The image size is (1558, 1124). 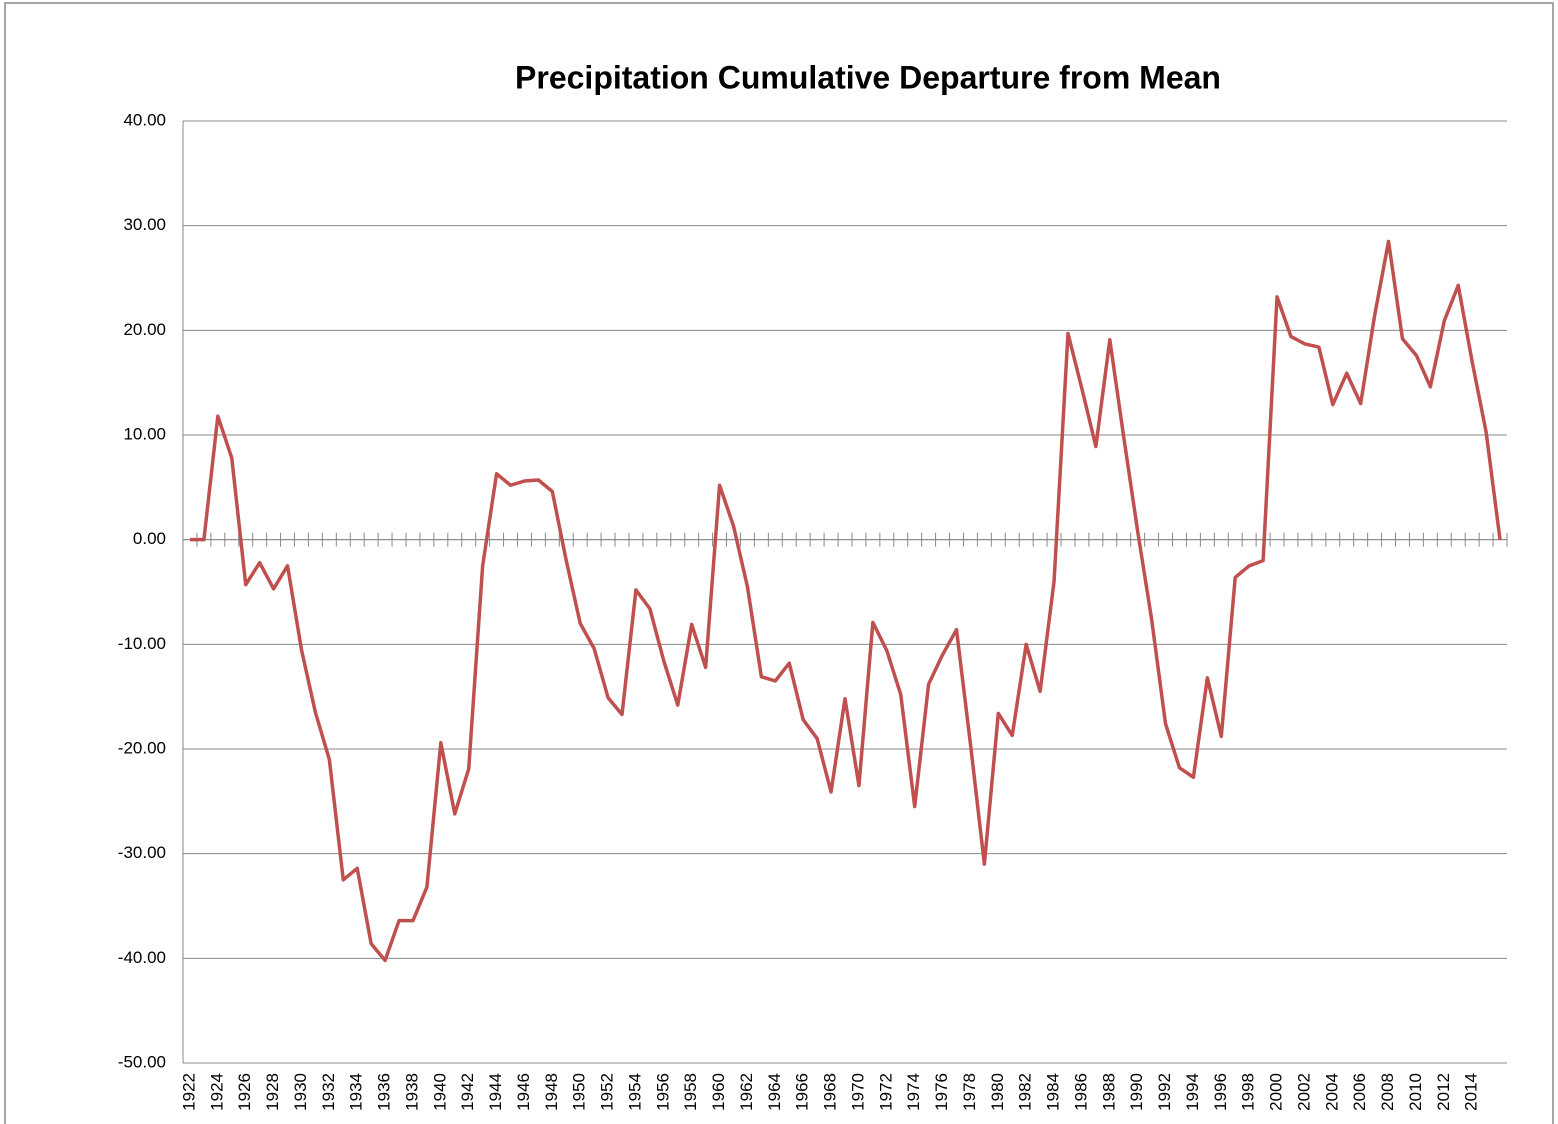 I want to click on x-tick-label: 1962, so click(x=746, y=1092).